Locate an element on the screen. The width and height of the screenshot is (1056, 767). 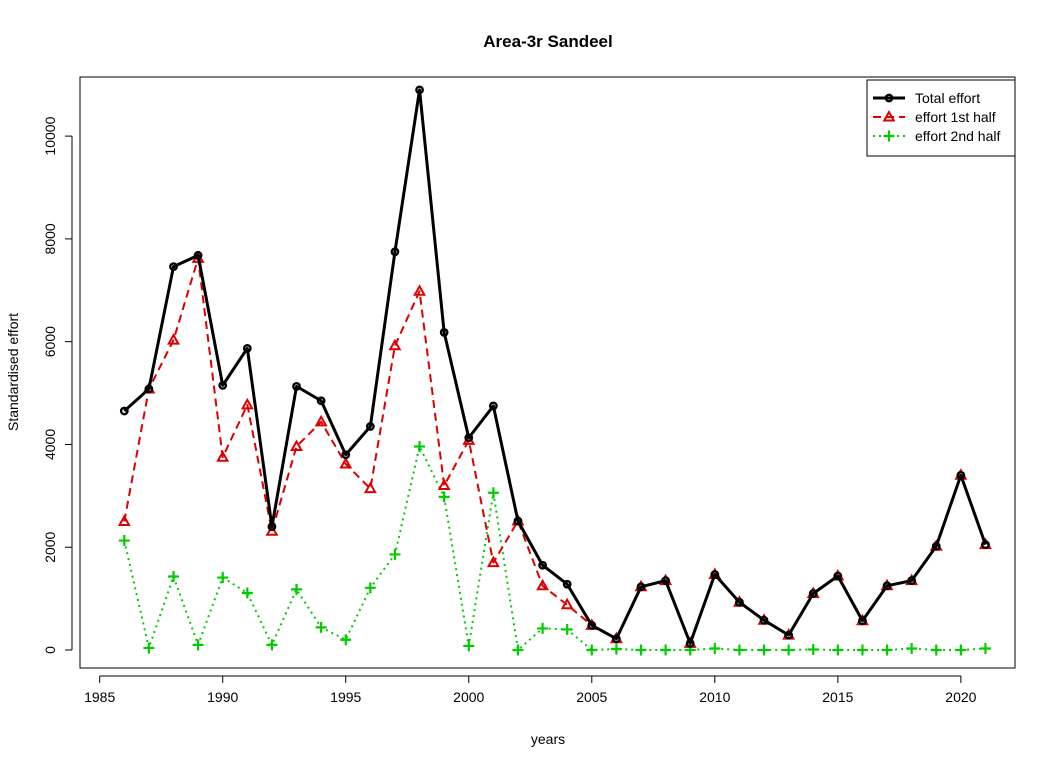
x-tick-label: 1985 is located at coordinates (99, 697).